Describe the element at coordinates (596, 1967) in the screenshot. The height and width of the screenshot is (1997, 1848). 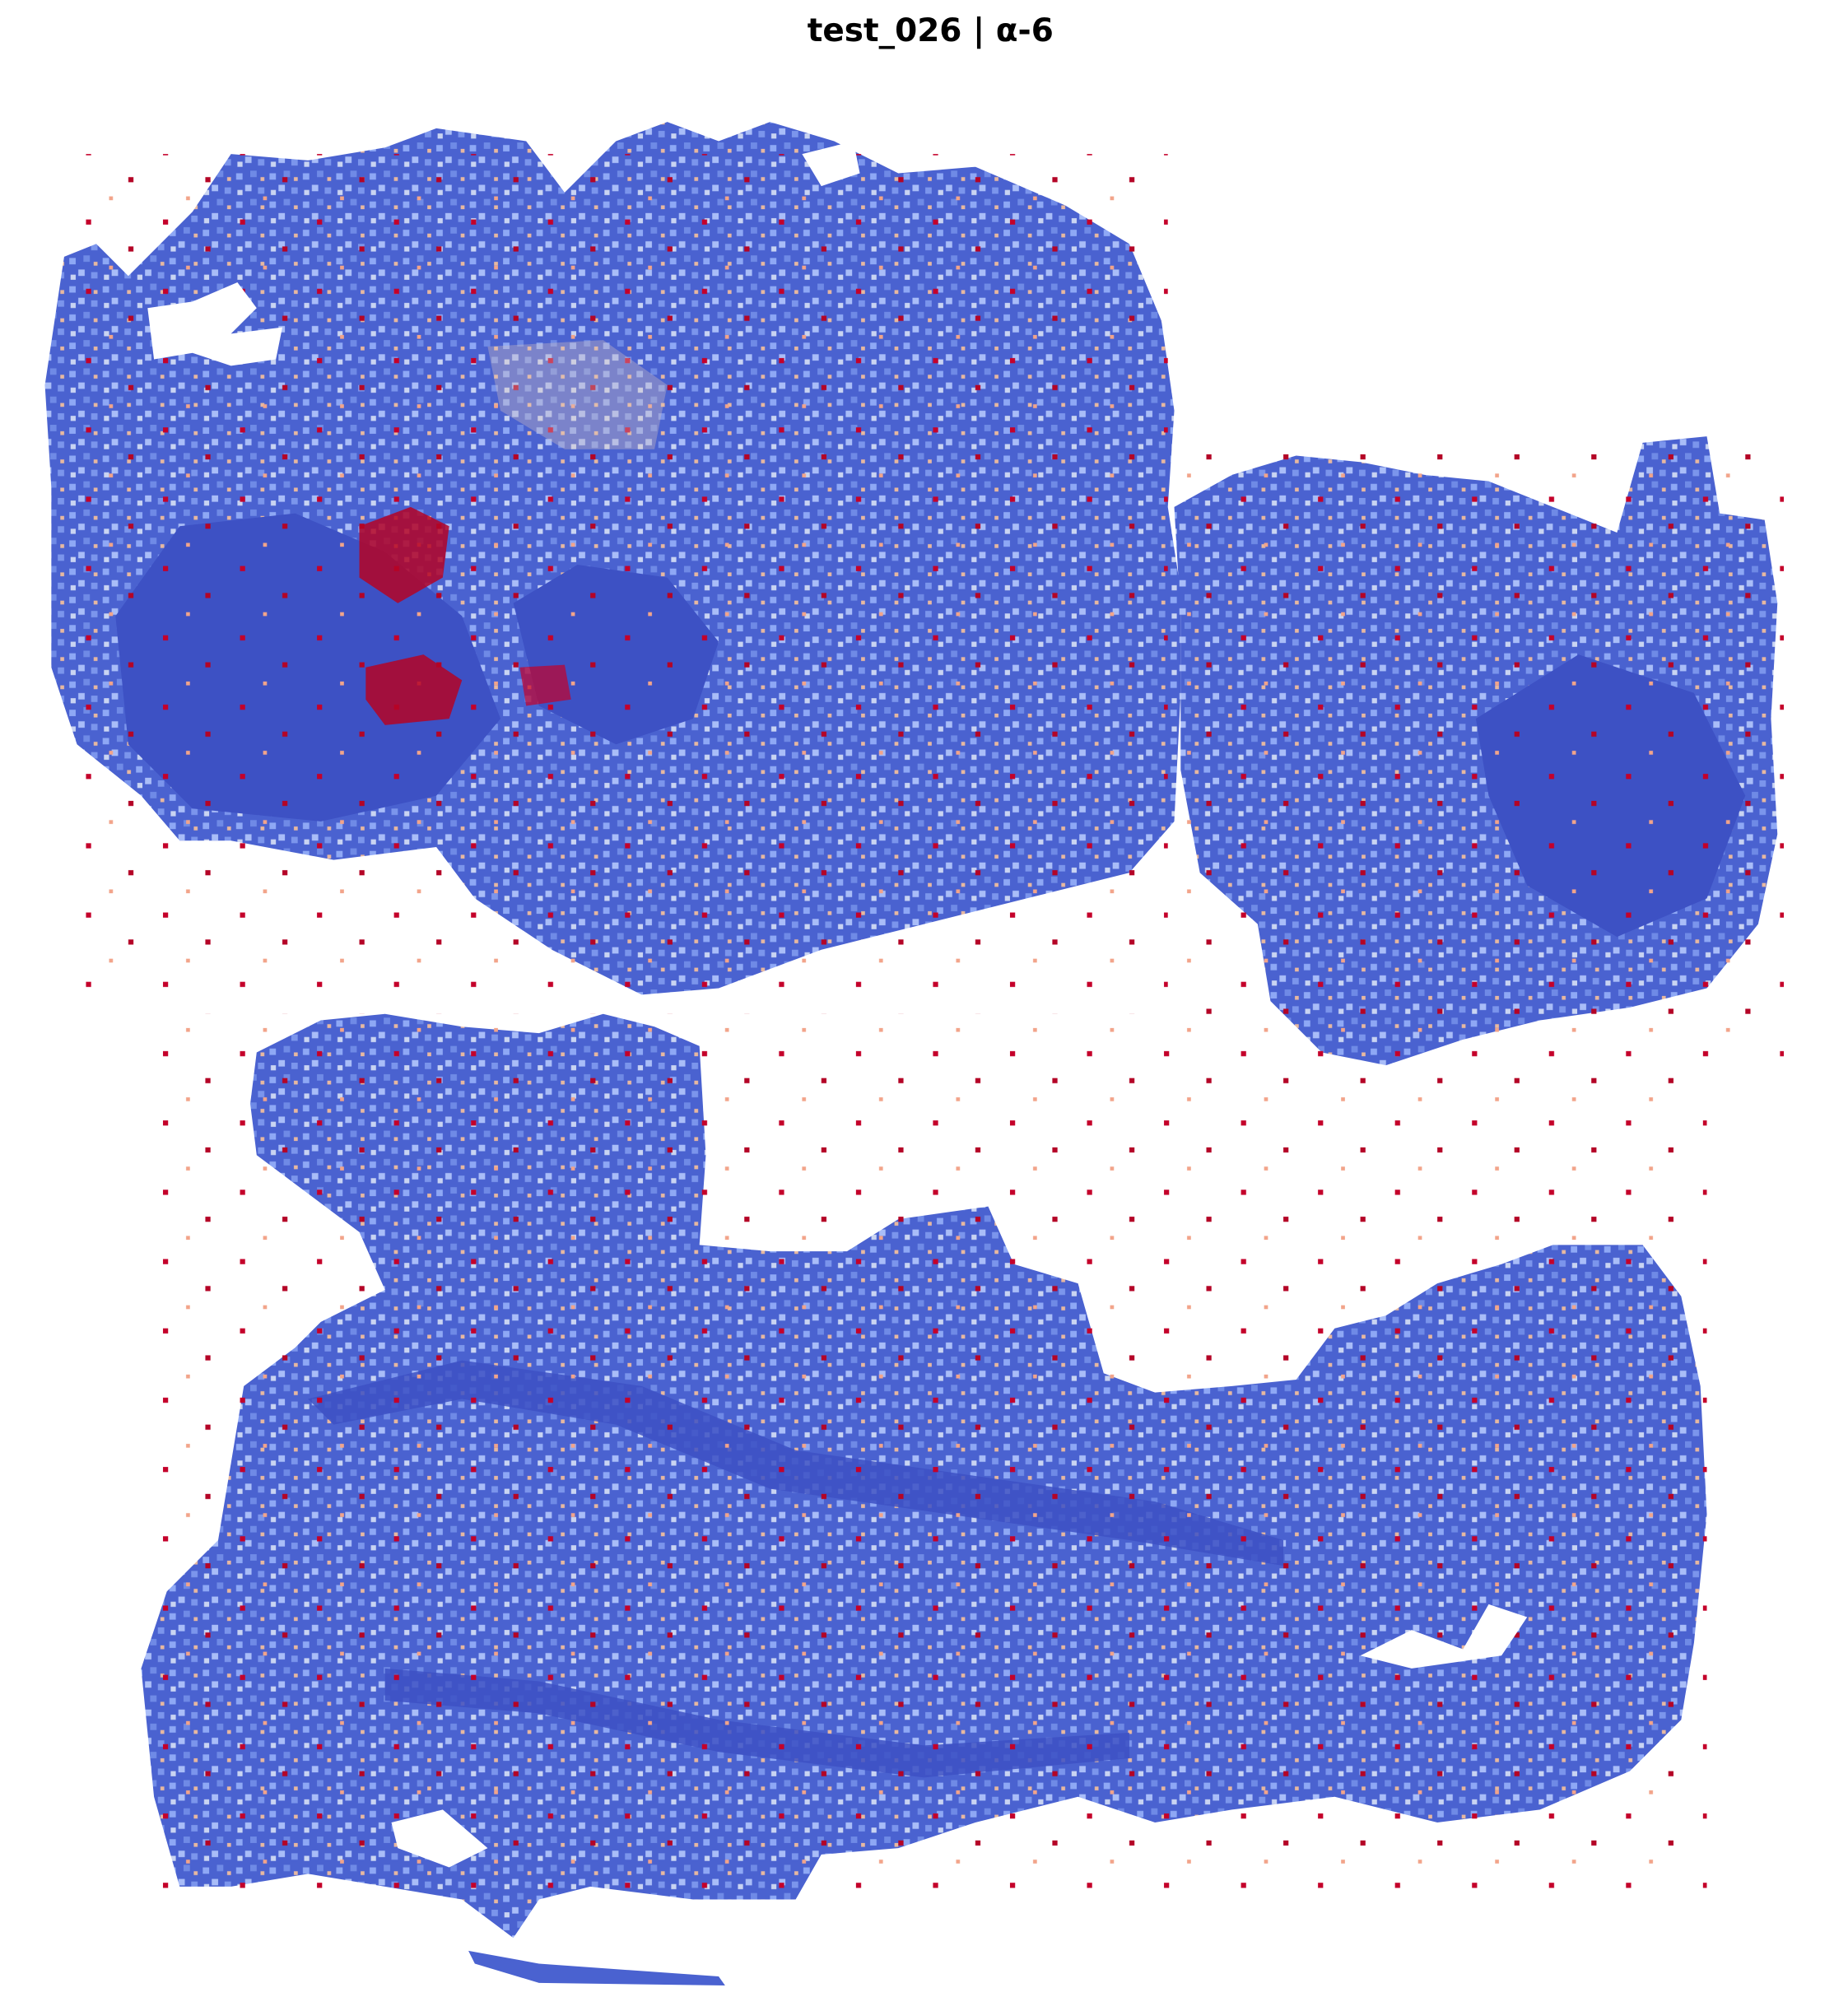
I see `tissue-fragment` at that location.